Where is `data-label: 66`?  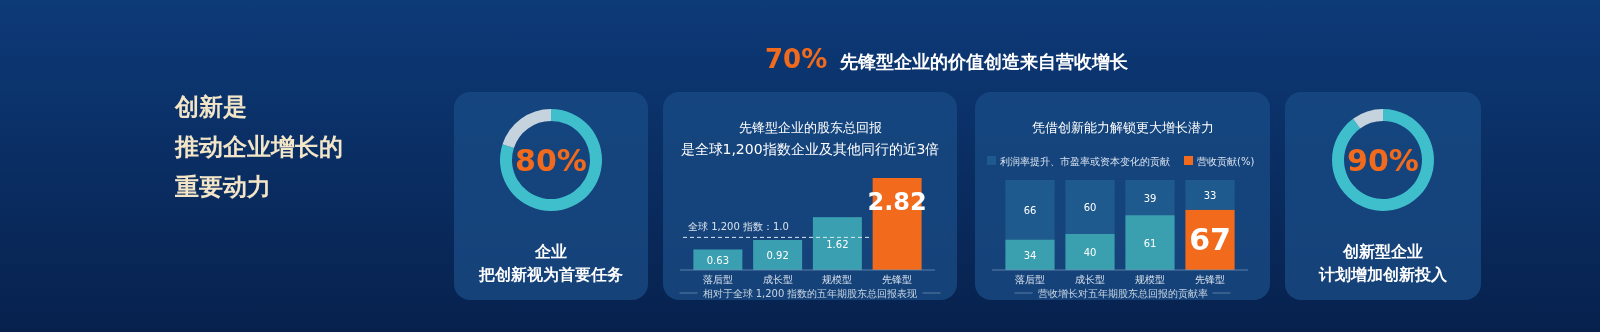 data-label: 66 is located at coordinates (1030, 210).